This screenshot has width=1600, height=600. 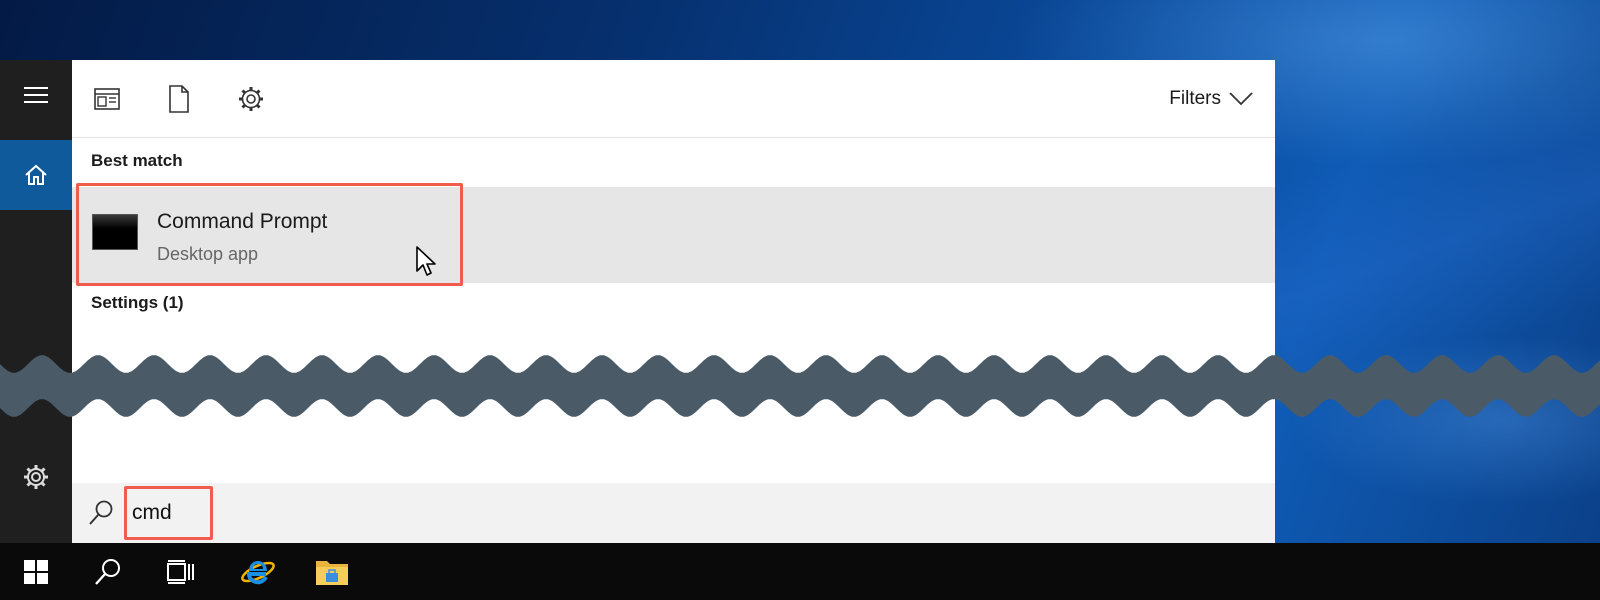 What do you see at coordinates (208, 254) in the screenshot?
I see `result-type: Desktop app` at bounding box center [208, 254].